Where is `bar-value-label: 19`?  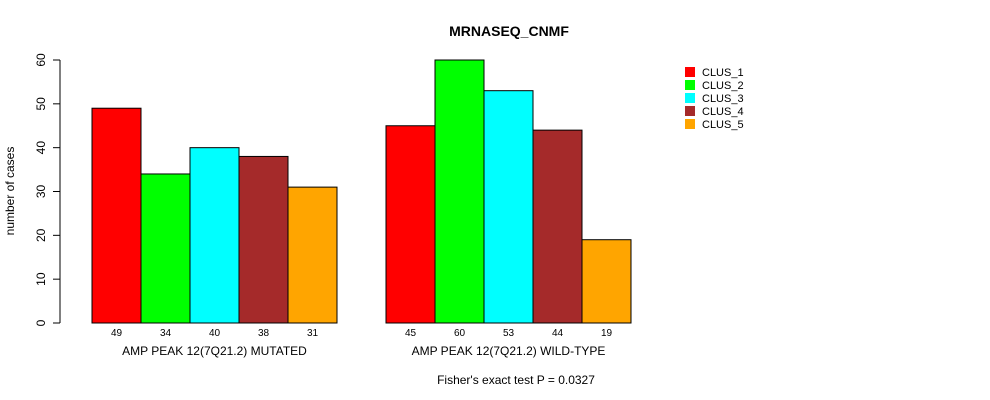 bar-value-label: 19 is located at coordinates (607, 333).